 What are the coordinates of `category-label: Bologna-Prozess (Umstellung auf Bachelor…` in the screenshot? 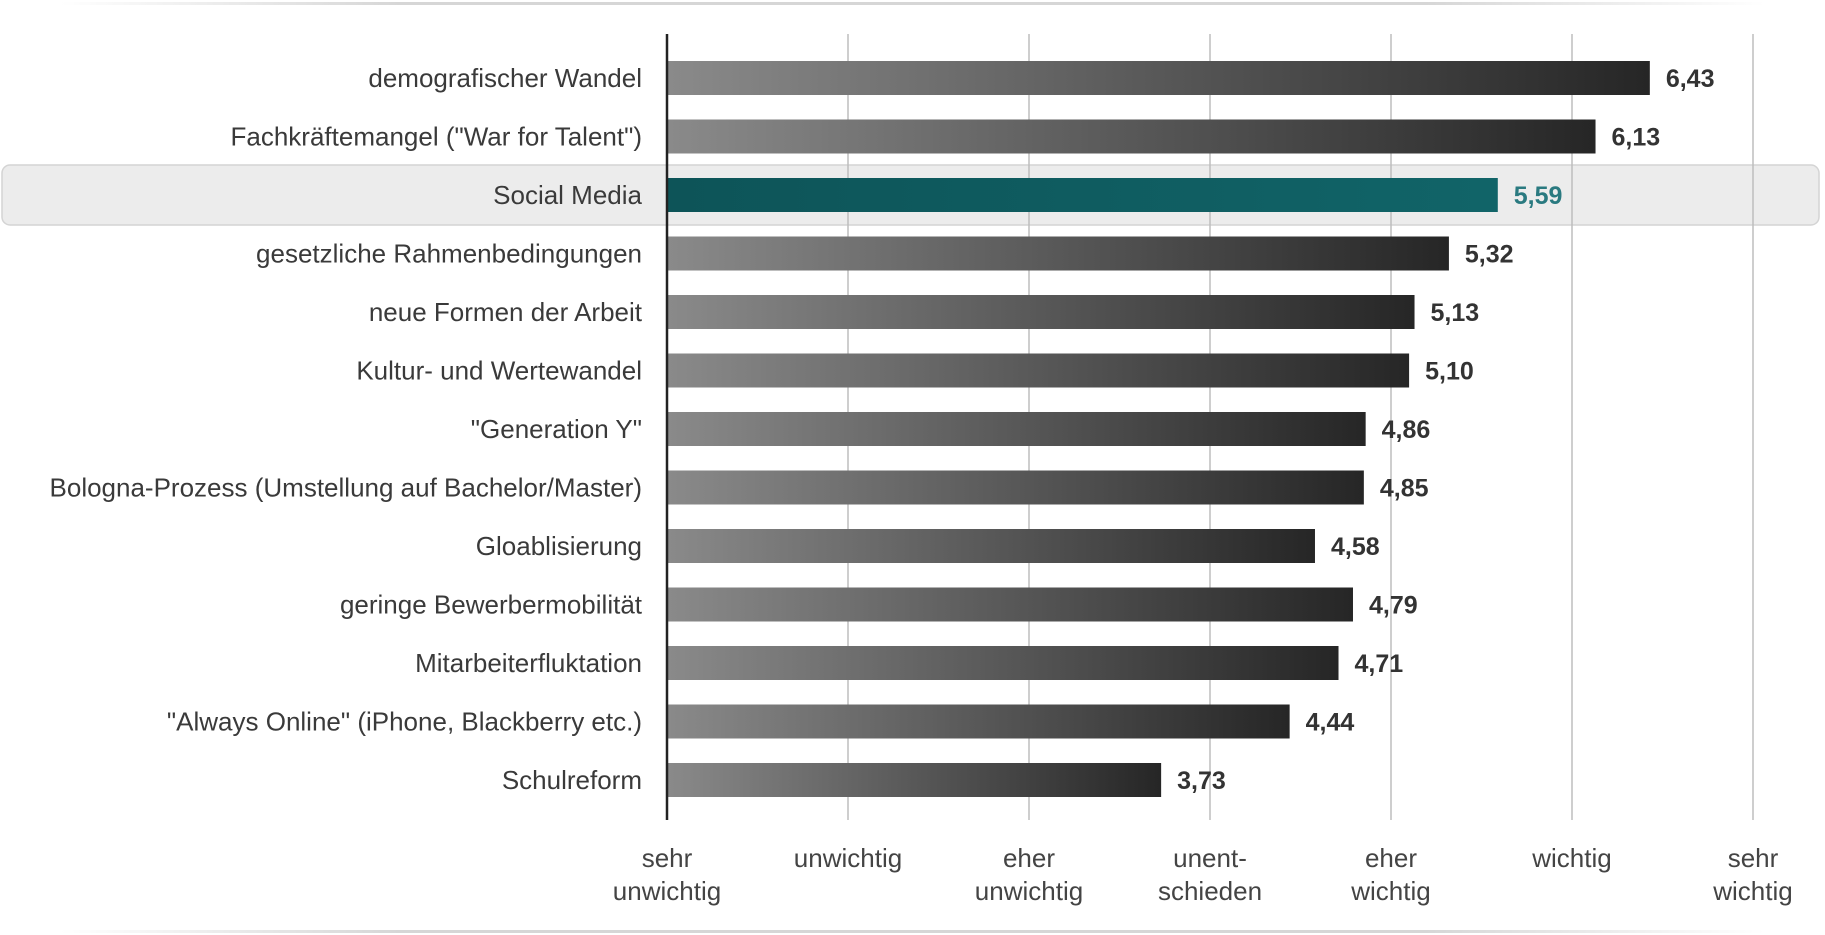 It's located at (346, 488).